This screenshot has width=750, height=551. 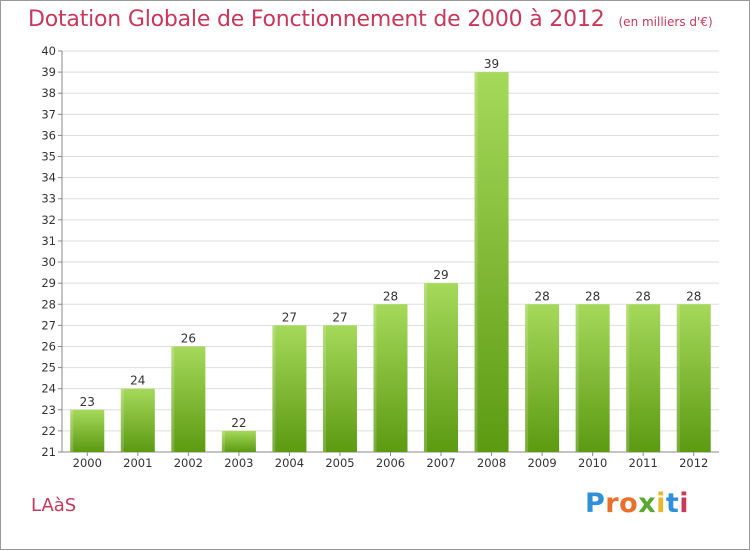 I want to click on x-tick-label: 2005, so click(x=339, y=463).